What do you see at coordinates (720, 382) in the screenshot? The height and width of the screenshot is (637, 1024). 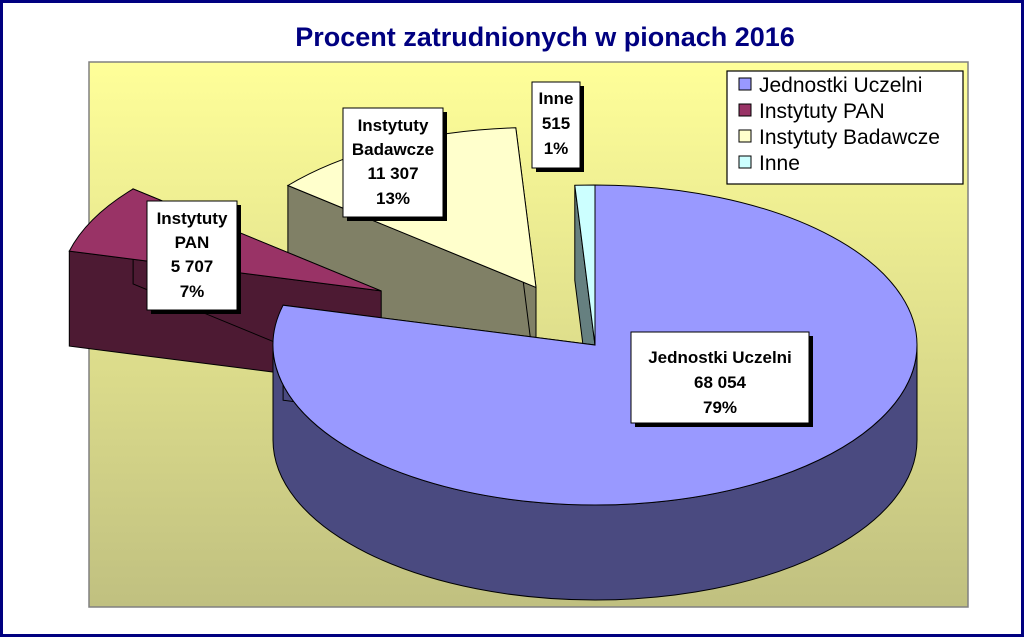 I see `data-label-value: 68 054` at bounding box center [720, 382].